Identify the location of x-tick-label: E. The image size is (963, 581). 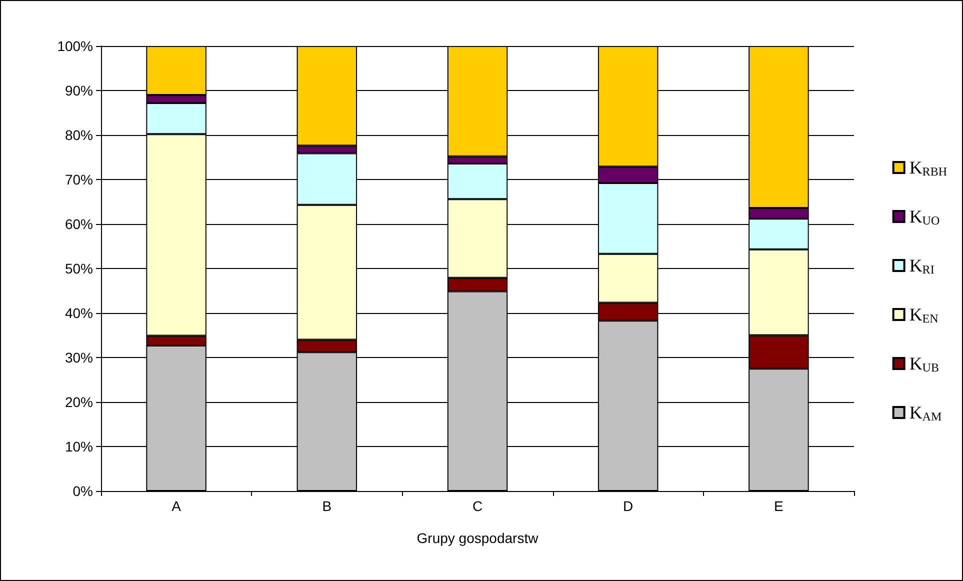
(779, 506).